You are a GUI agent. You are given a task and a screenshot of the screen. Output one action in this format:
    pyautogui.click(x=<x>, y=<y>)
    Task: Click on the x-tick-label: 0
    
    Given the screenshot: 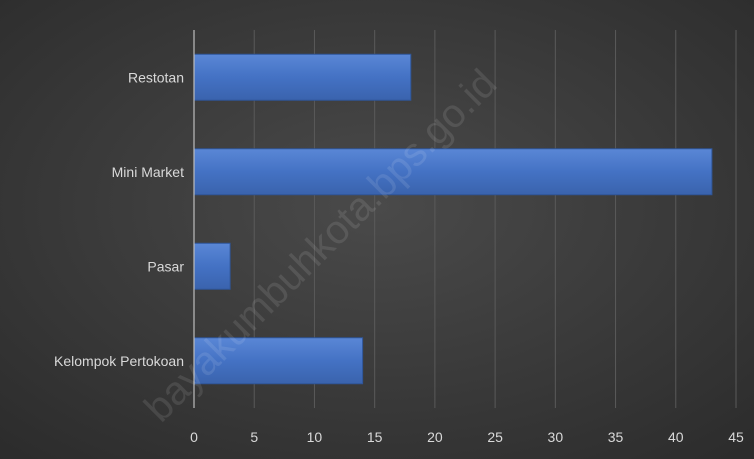 What is the action you would take?
    pyautogui.click(x=194, y=437)
    